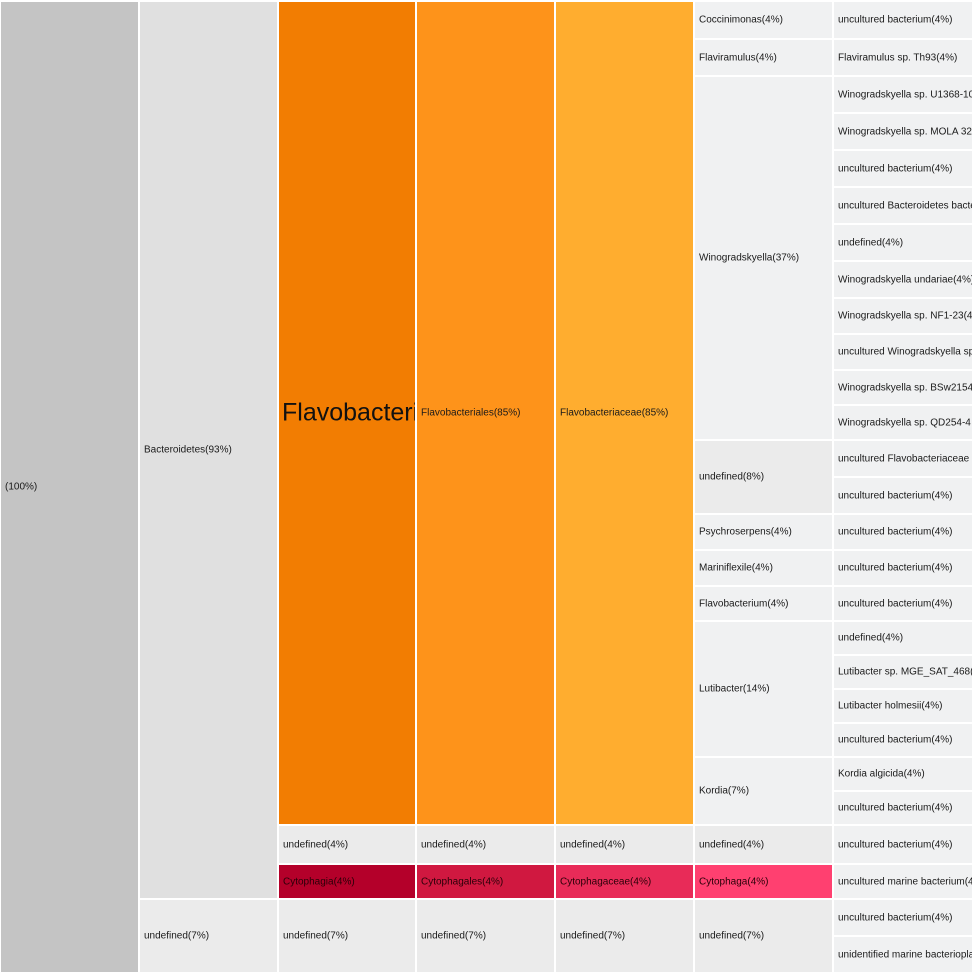  I want to click on node-label: Lutibacter(14%), so click(734, 689).